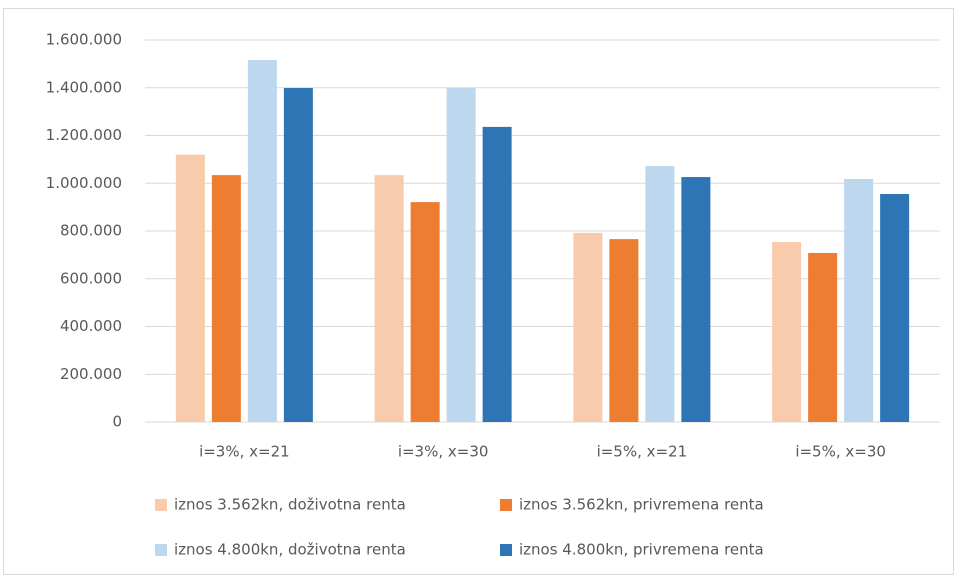 This screenshot has height=578, width=957. Describe the element at coordinates (91, 374) in the screenshot. I see `y-tick-label: 200.000` at that location.